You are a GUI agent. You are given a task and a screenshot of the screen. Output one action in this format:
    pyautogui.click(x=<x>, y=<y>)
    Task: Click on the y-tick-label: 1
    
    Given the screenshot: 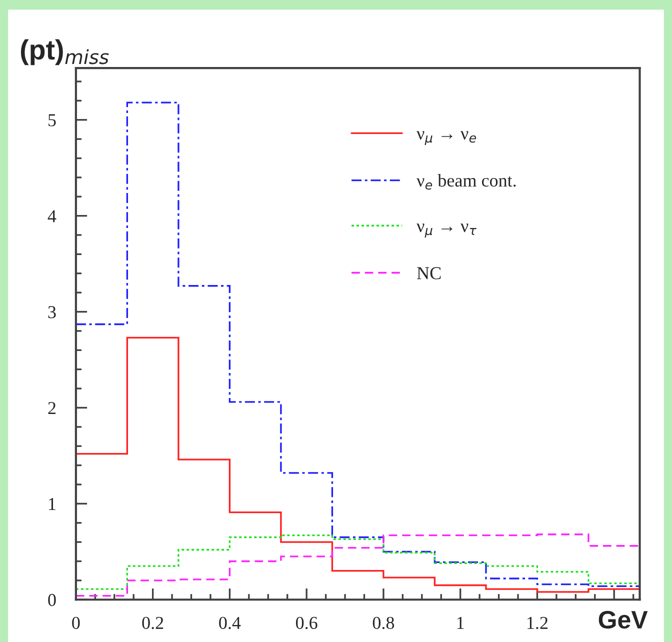 What is the action you would take?
    pyautogui.click(x=52, y=504)
    